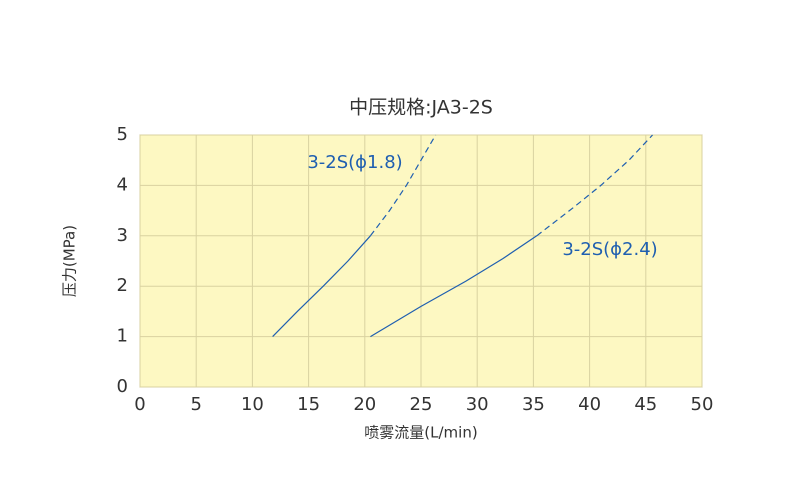  What do you see at coordinates (477, 404) in the screenshot?
I see `x-tick-label: 30` at bounding box center [477, 404].